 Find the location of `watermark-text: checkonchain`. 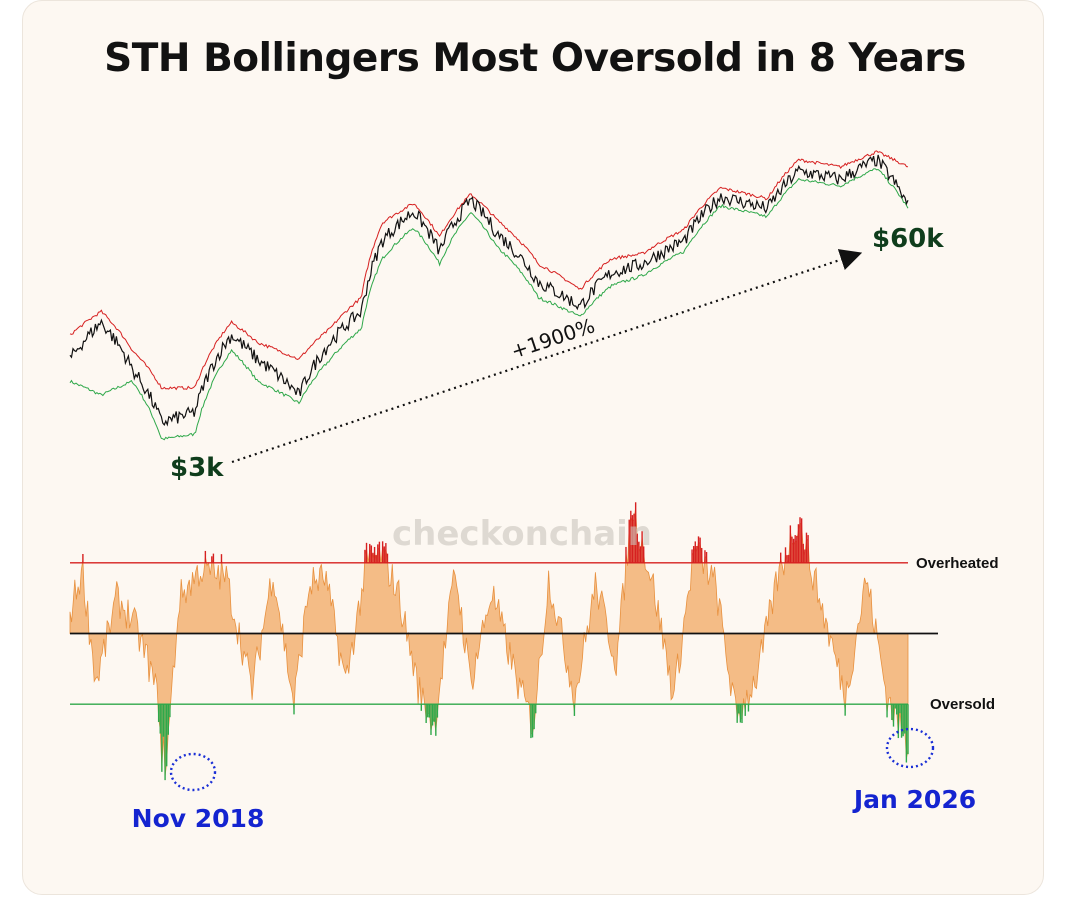

watermark-text: checkonchain is located at coordinates (522, 534).